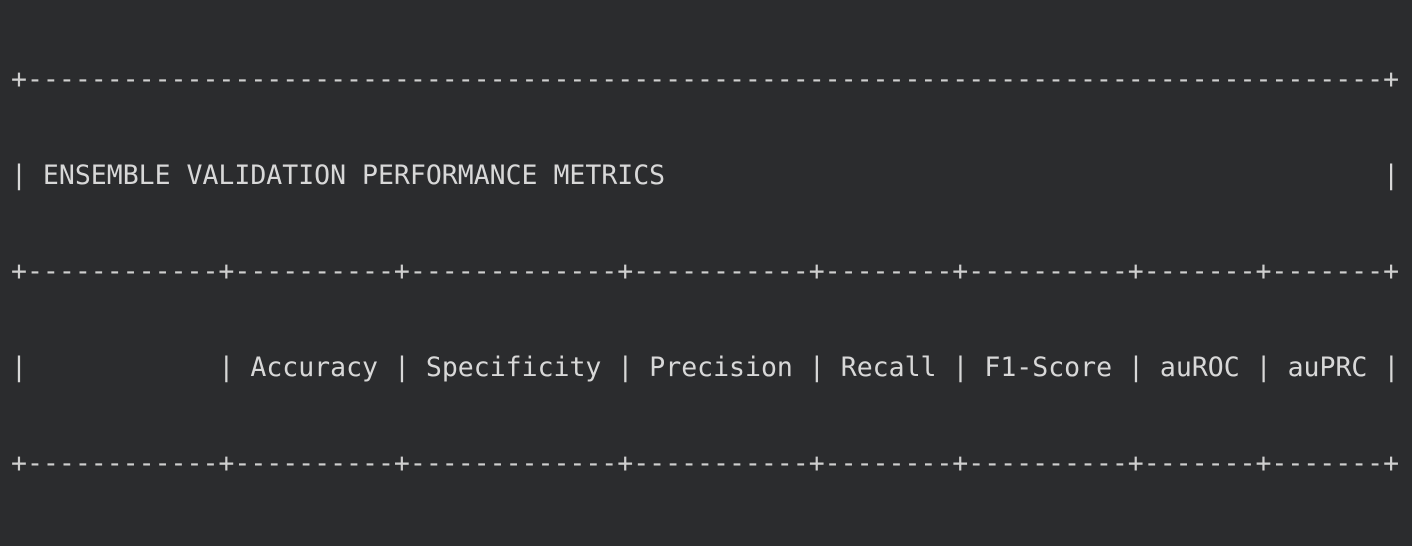  Describe the element at coordinates (1328, 545) in the screenshot. I see `table-cell: 0.464` at that location.